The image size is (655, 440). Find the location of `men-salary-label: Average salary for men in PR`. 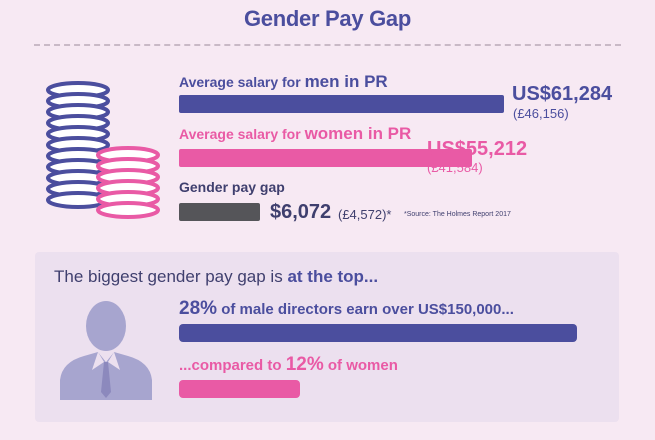

men-salary-label: Average salary for men in PR is located at coordinates (283, 82).